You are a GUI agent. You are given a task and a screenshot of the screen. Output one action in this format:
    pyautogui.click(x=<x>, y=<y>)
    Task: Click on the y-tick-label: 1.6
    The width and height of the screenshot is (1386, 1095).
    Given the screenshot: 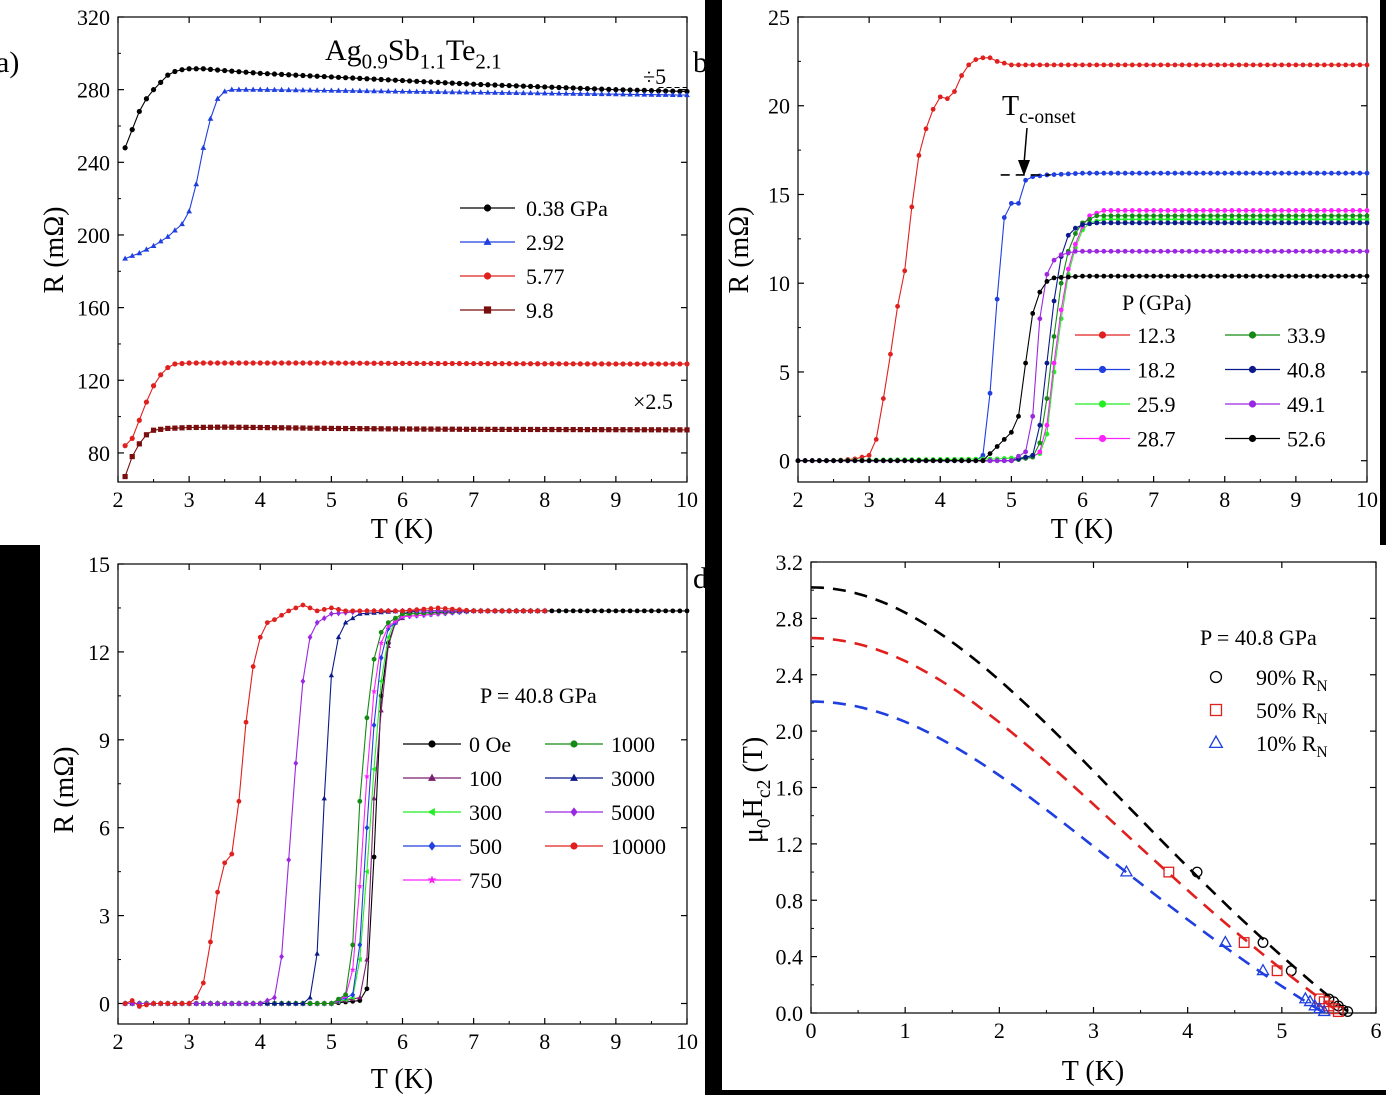 What is the action you would take?
    pyautogui.click(x=790, y=788)
    